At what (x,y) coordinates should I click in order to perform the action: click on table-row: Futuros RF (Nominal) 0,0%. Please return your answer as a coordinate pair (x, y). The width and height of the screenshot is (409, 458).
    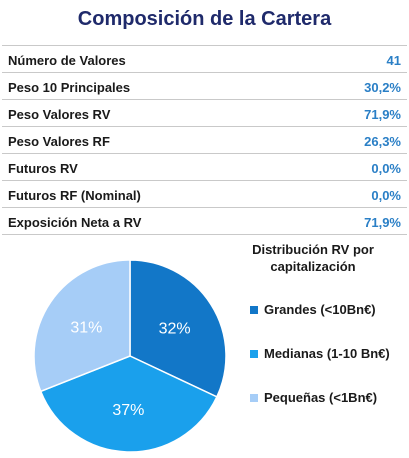
    Looking at the image, I should click on (204, 193).